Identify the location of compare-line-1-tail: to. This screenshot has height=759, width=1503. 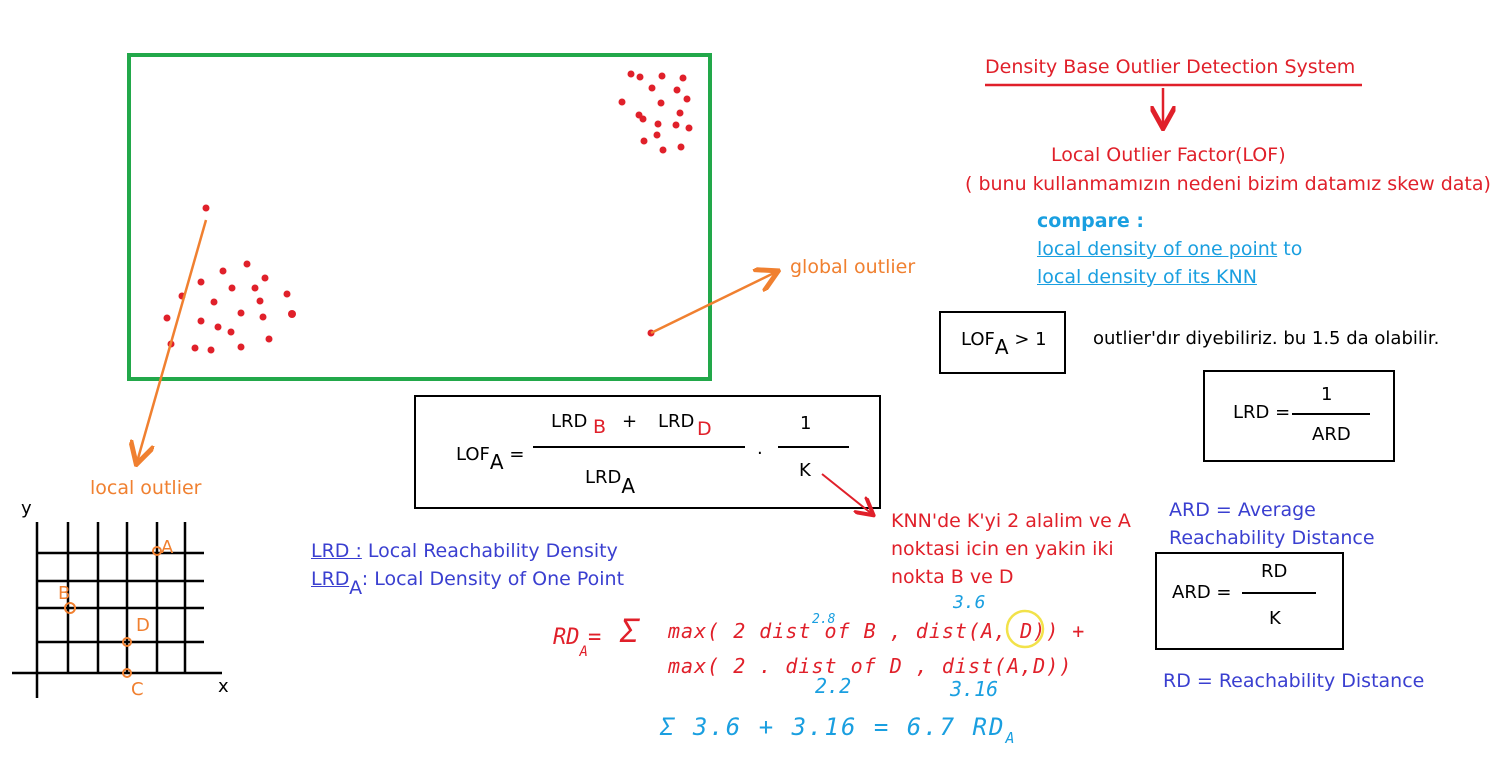
(1293, 249).